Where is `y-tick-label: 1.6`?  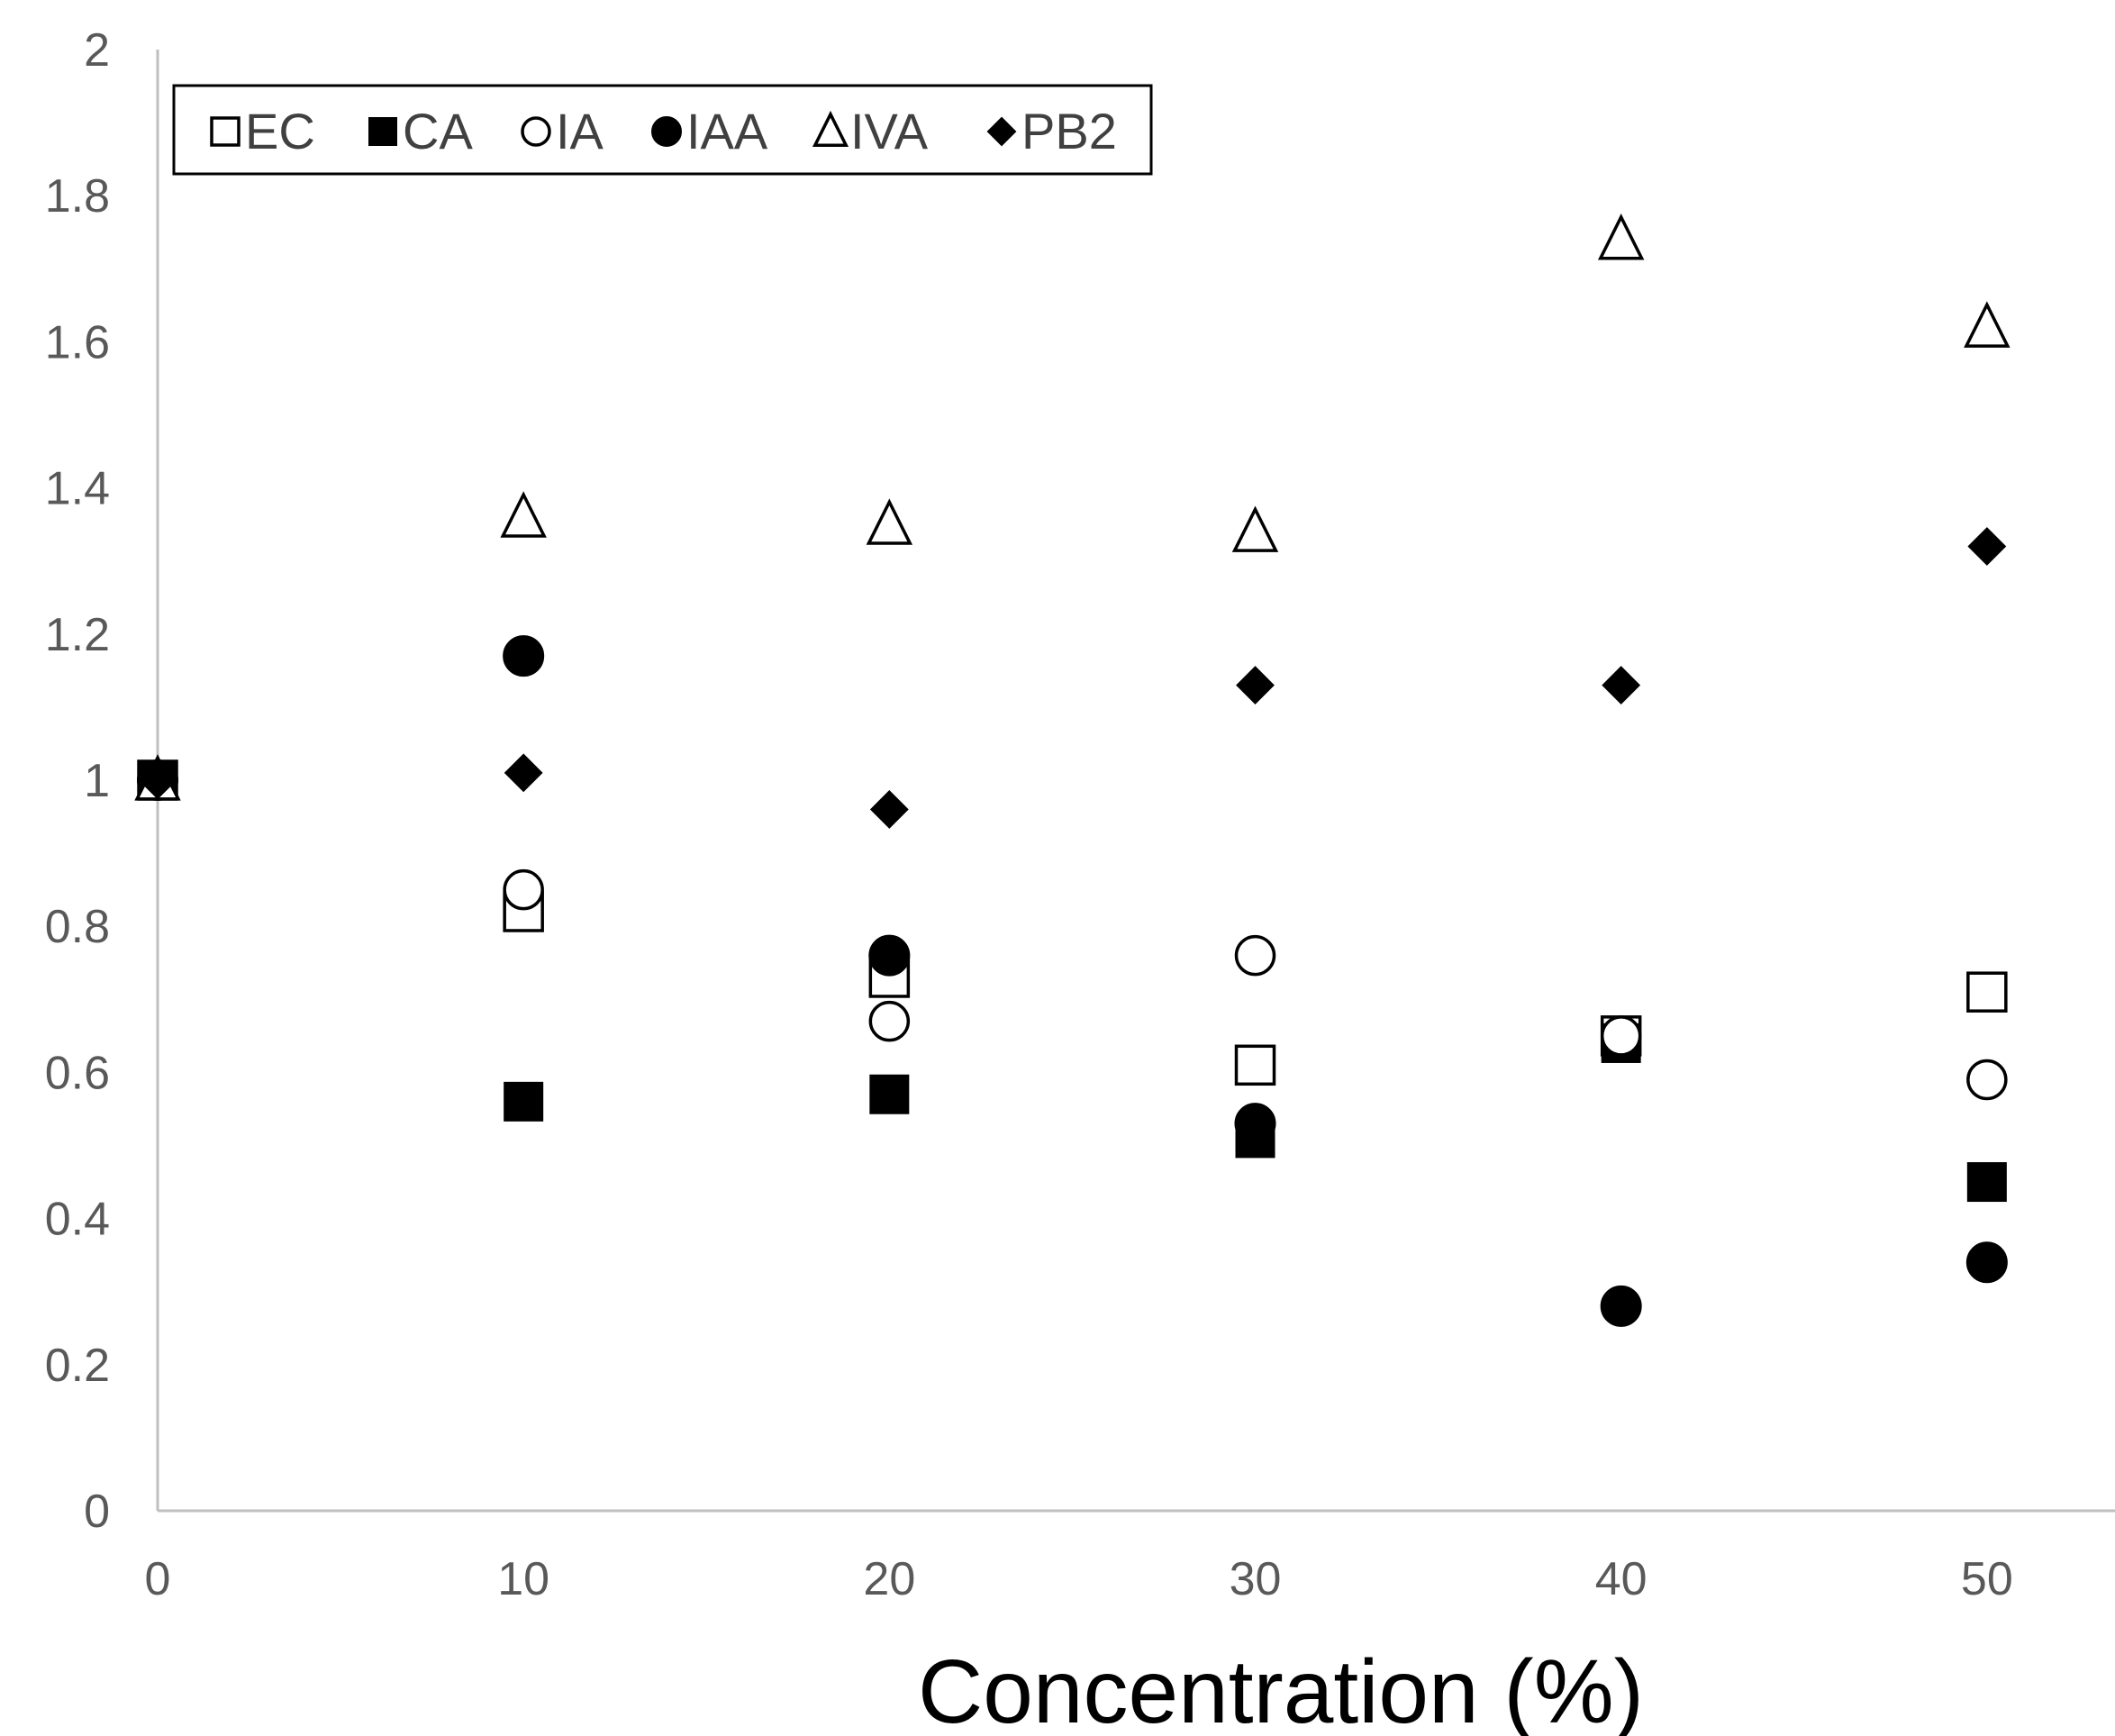
y-tick-label: 1.6 is located at coordinates (77, 342).